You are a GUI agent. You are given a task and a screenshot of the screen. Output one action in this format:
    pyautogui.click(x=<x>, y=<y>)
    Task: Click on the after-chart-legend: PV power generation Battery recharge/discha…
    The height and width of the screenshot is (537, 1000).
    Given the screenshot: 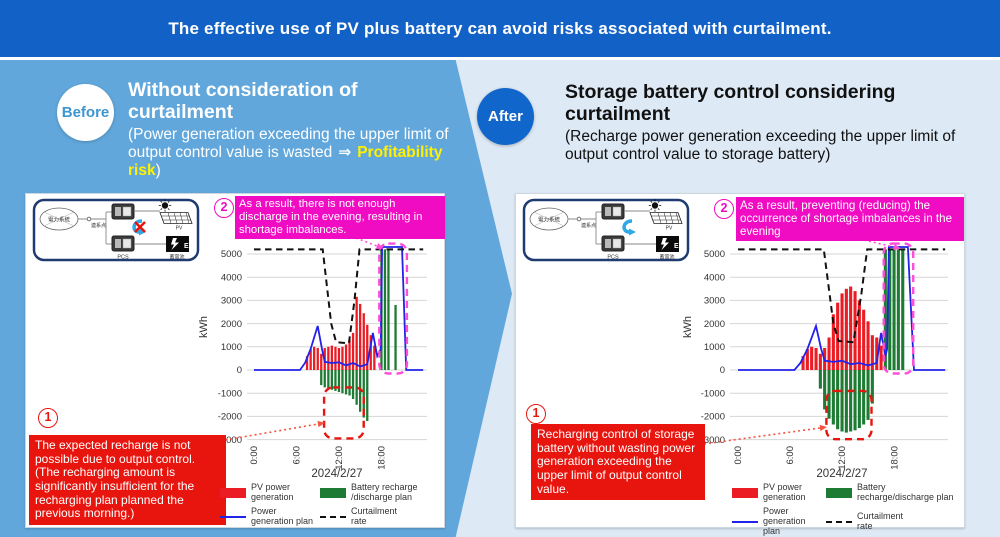 What is the action you would take?
    pyautogui.click(x=848, y=509)
    